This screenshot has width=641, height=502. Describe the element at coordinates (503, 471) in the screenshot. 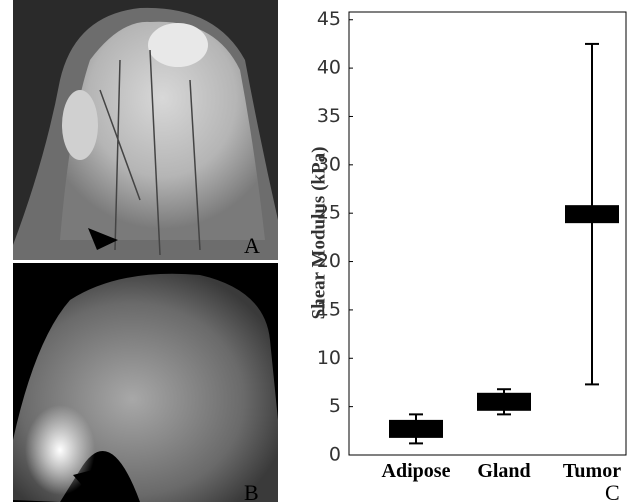

I see `x-tick-label: Gland` at that location.